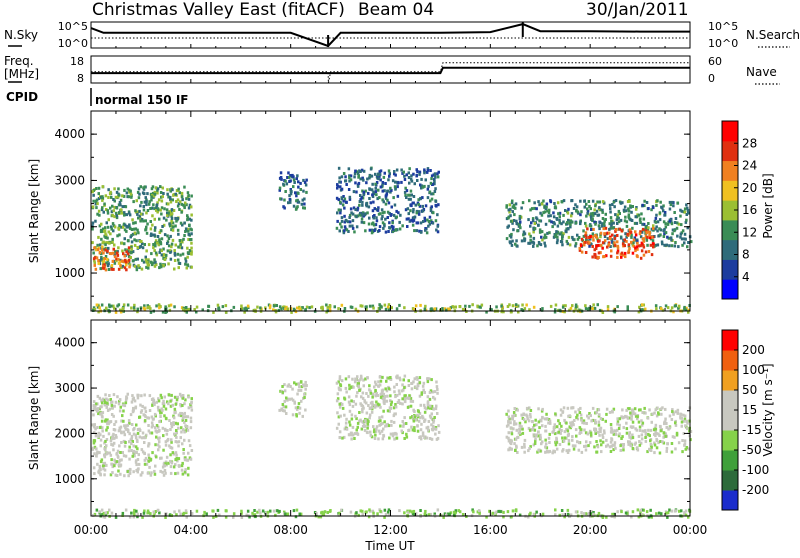 The width and height of the screenshot is (800, 558). I want to click on x-axis-label: Time UT, so click(389, 546).